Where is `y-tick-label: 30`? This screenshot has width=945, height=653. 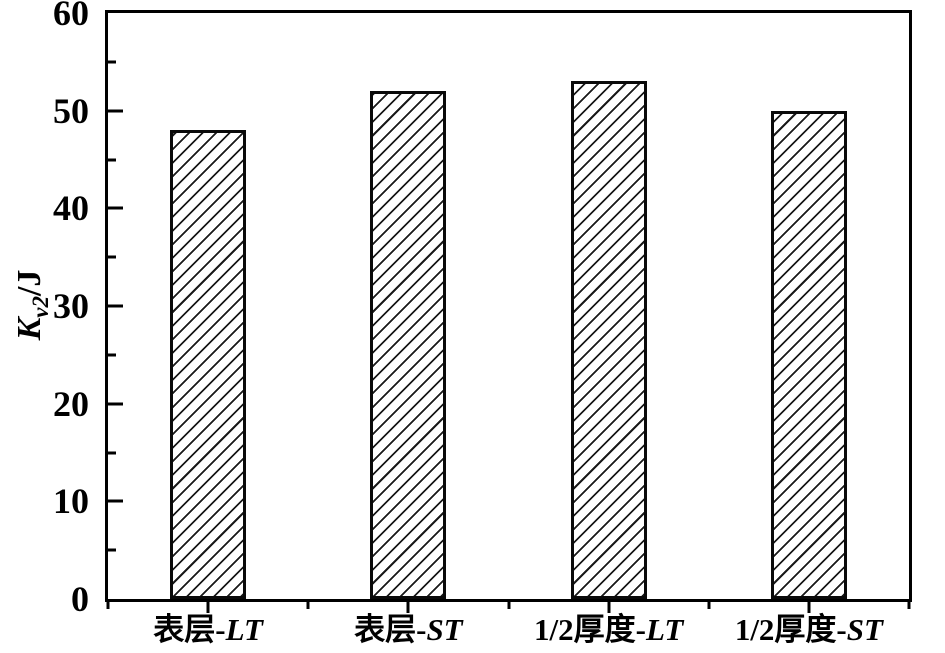 y-tick-label: 30 is located at coordinates (71, 306).